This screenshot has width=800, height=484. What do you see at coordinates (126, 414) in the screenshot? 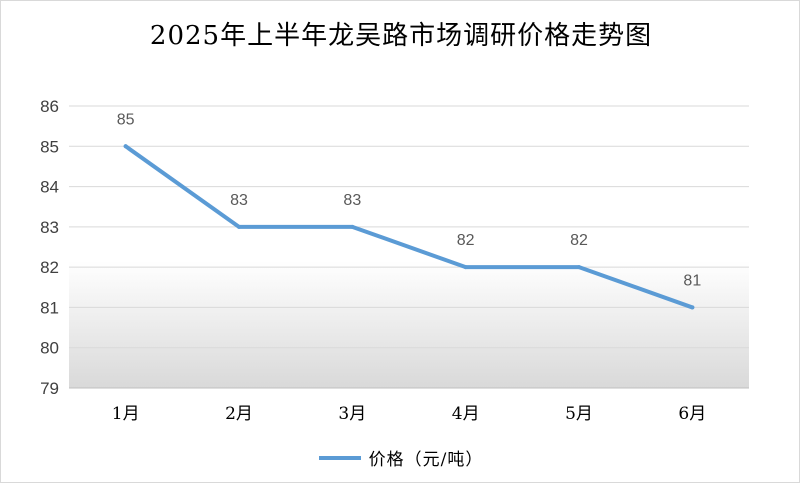
I see `x-tick-label: 1月` at bounding box center [126, 414].